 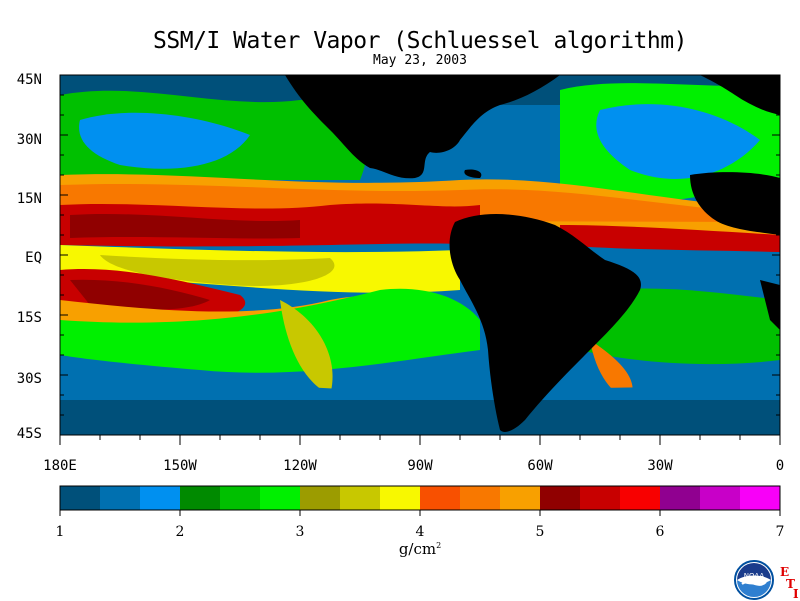 I want to click on caribbean-island, so click(x=473, y=173).